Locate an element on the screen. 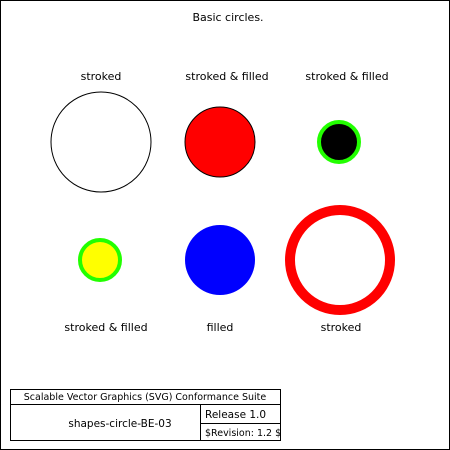  circle-label-2: stroked & filled is located at coordinates (226, 76).